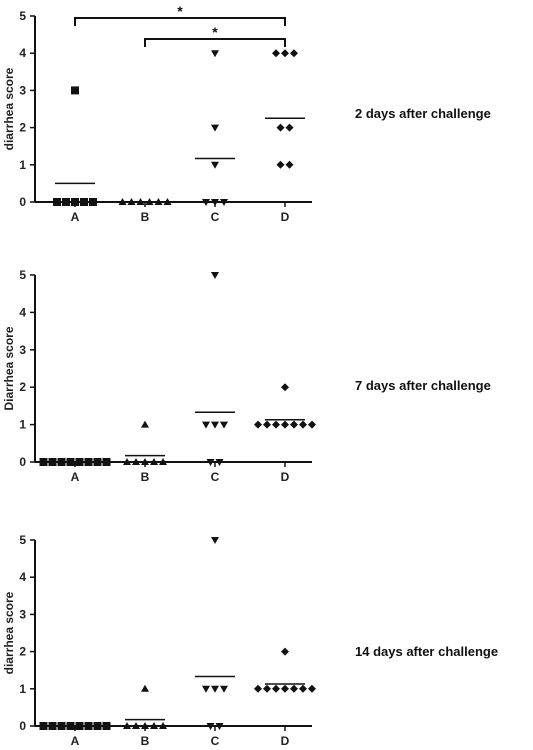 The width and height of the screenshot is (533, 750). Describe the element at coordinates (215, 32) in the screenshot. I see `significance-star: *` at that location.